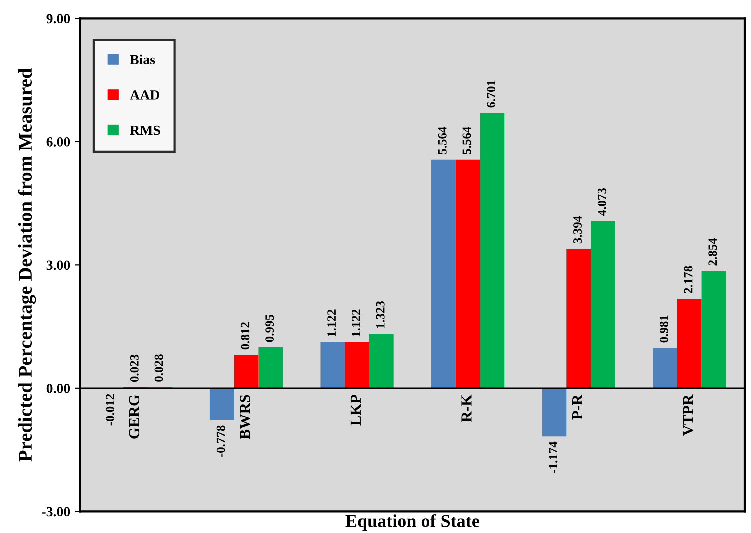  What do you see at coordinates (380, 314) in the screenshot?
I see `data-label: 1.323` at bounding box center [380, 314].